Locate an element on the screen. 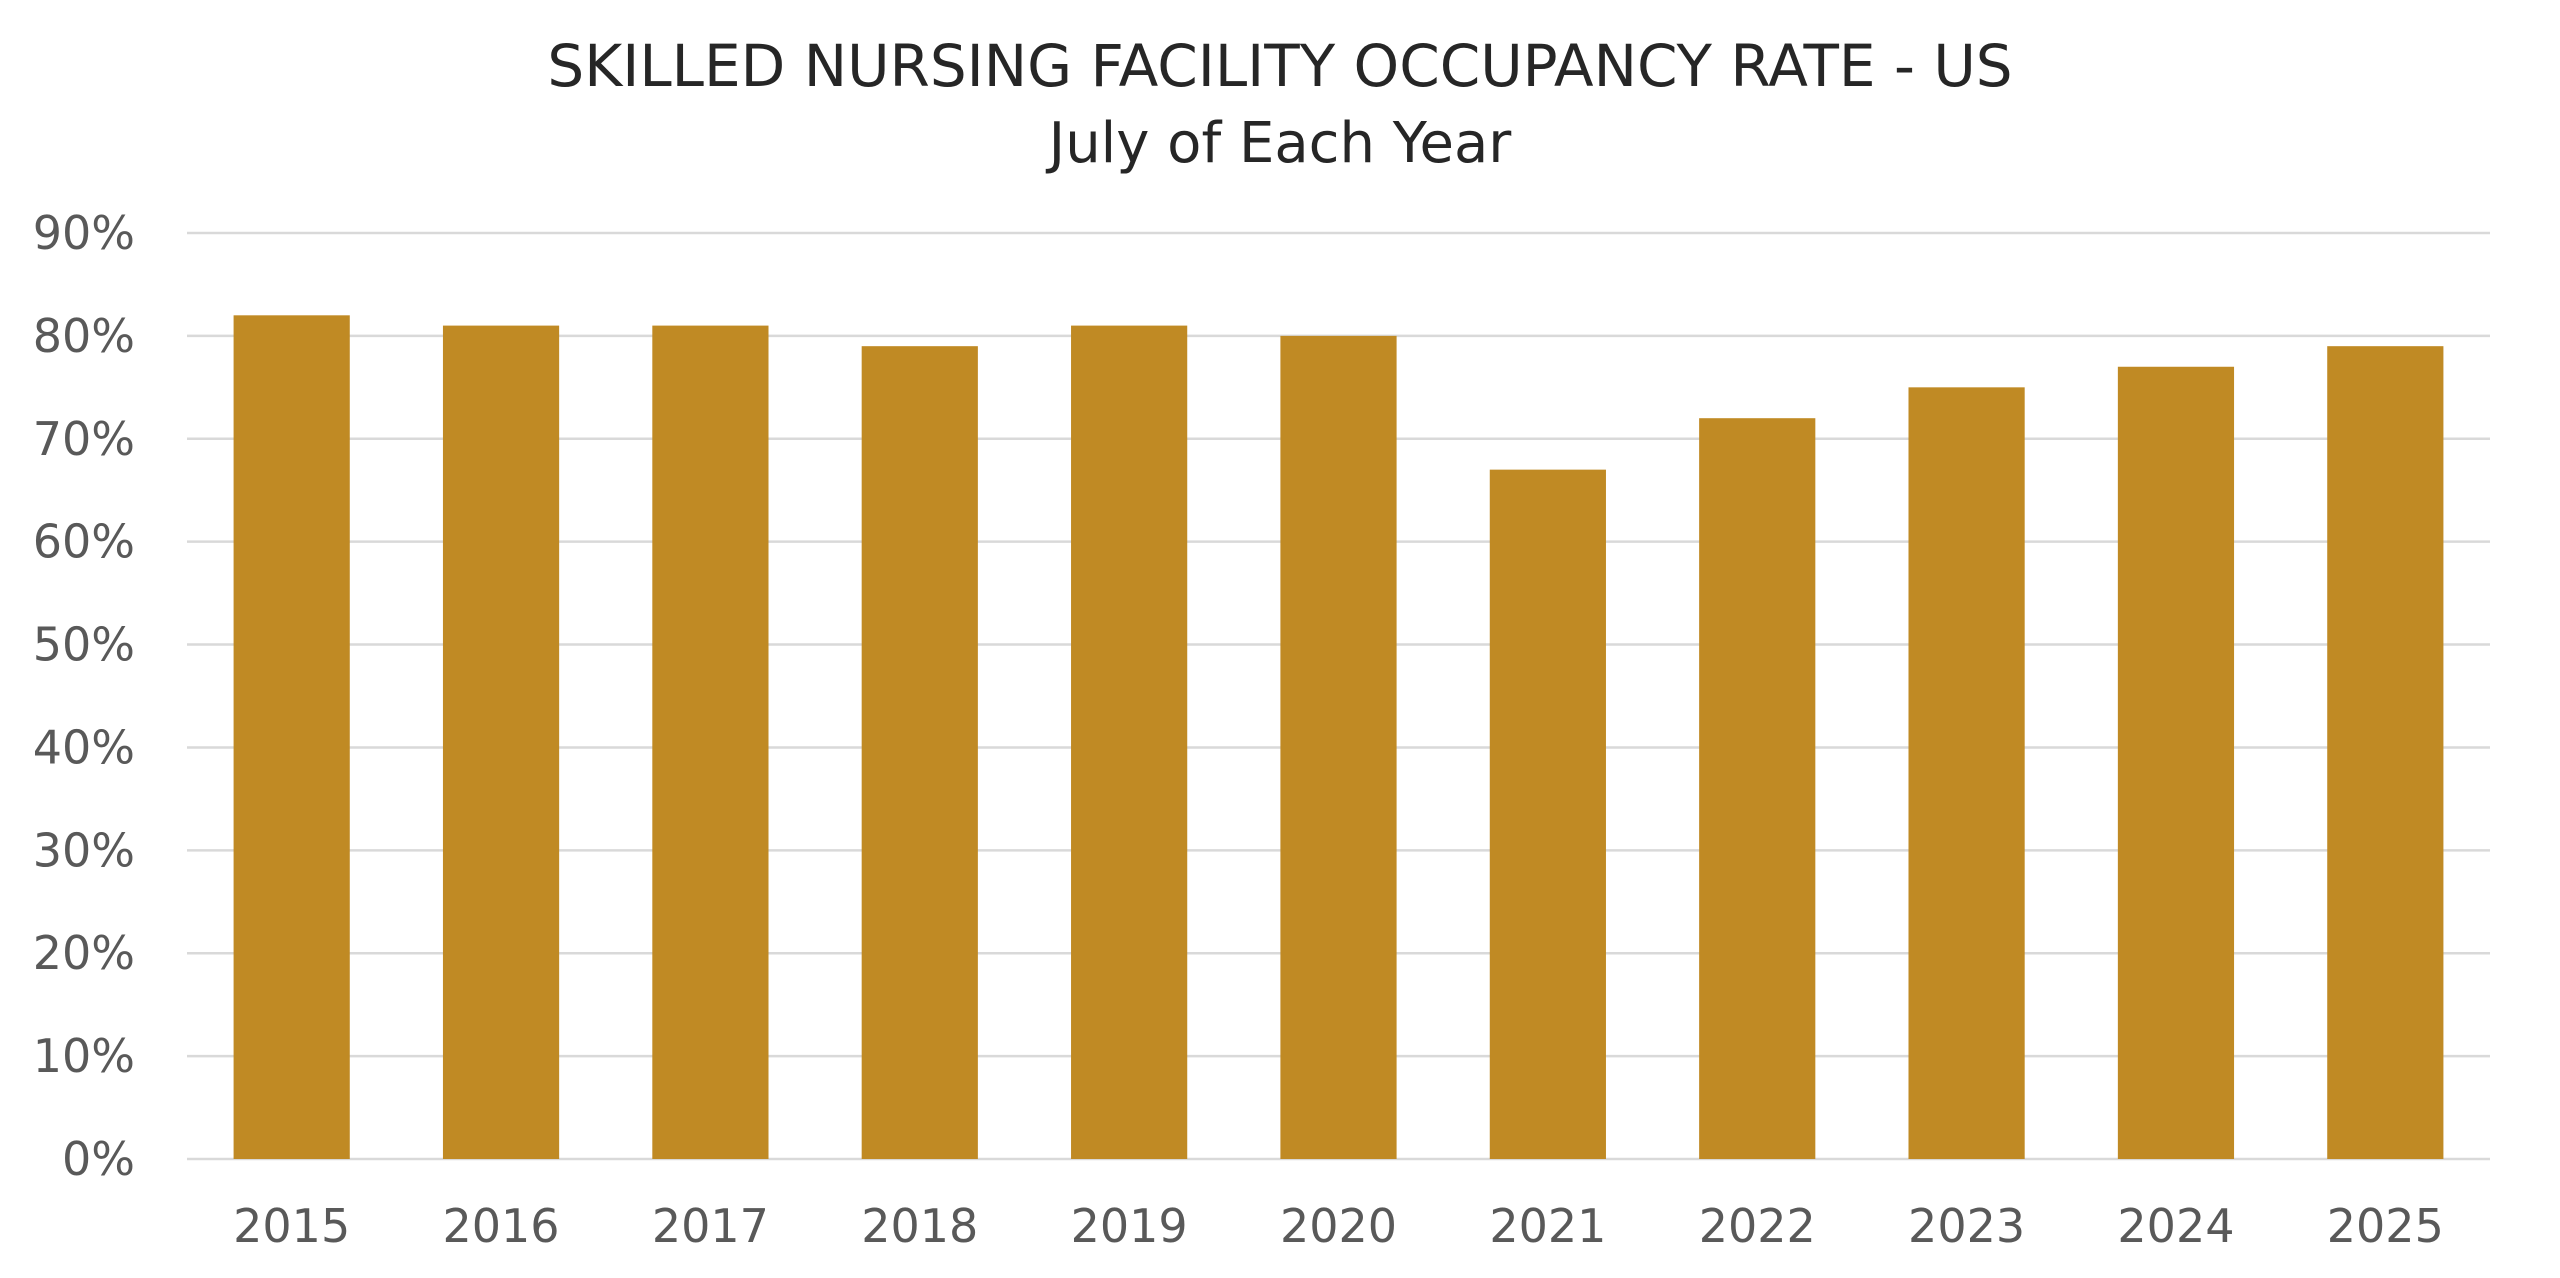 This screenshot has width=2560, height=1278. y-tick-label: 50% is located at coordinates (84, 645).